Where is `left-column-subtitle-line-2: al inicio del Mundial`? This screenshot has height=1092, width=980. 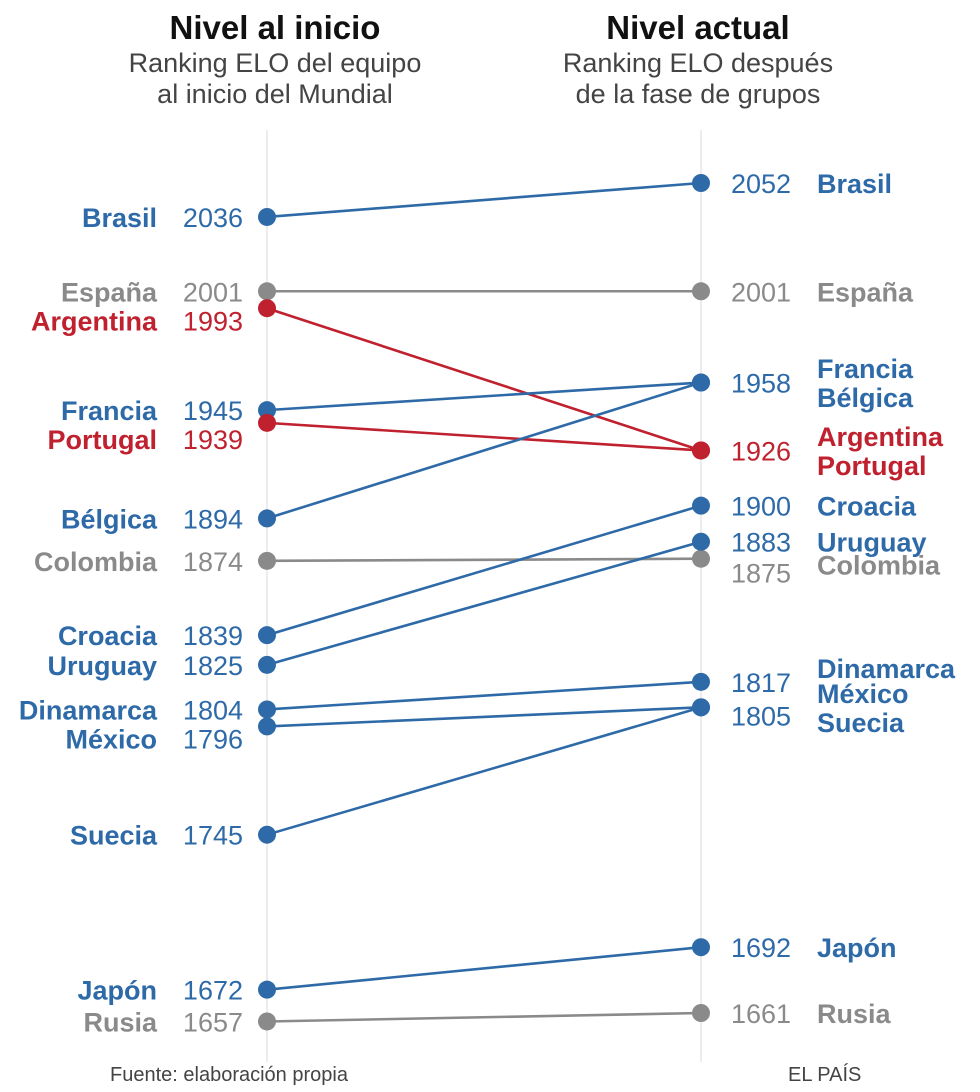
left-column-subtitle-line-2: al inicio del Mundial is located at coordinates (275, 94).